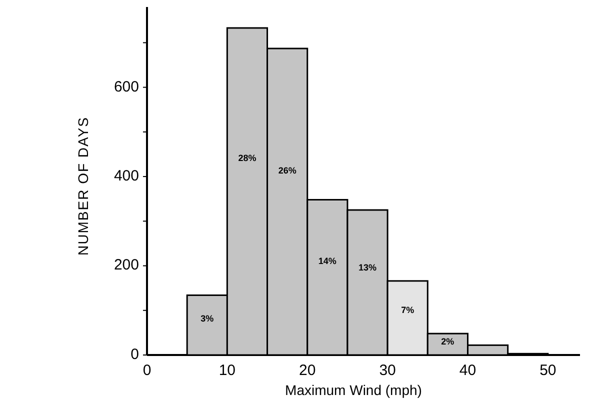  What do you see at coordinates (327, 261) in the screenshot?
I see `annotation: 14%` at bounding box center [327, 261].